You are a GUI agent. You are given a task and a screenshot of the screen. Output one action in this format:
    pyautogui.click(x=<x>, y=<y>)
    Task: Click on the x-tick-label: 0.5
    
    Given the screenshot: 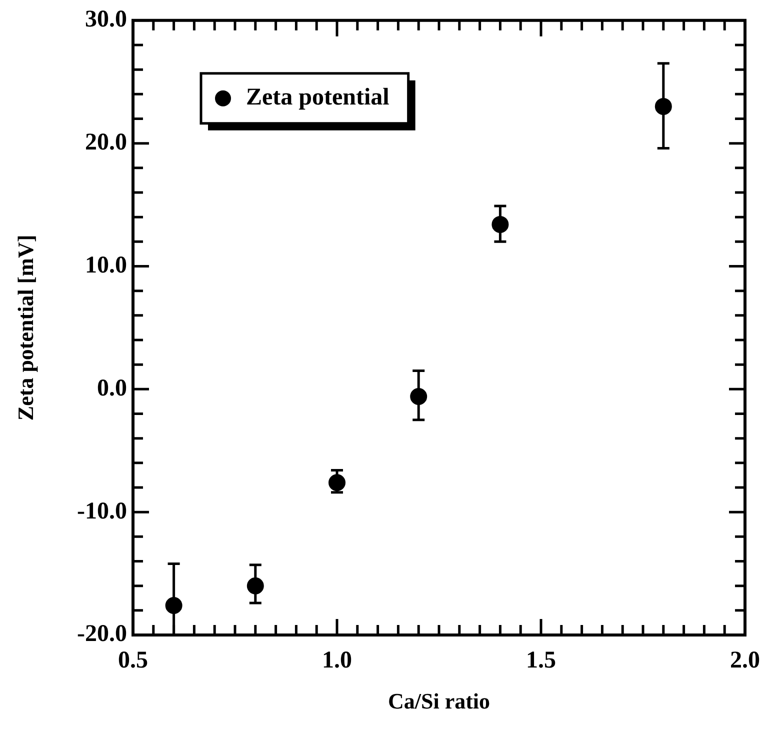 What is the action you would take?
    pyautogui.click(x=133, y=661)
    